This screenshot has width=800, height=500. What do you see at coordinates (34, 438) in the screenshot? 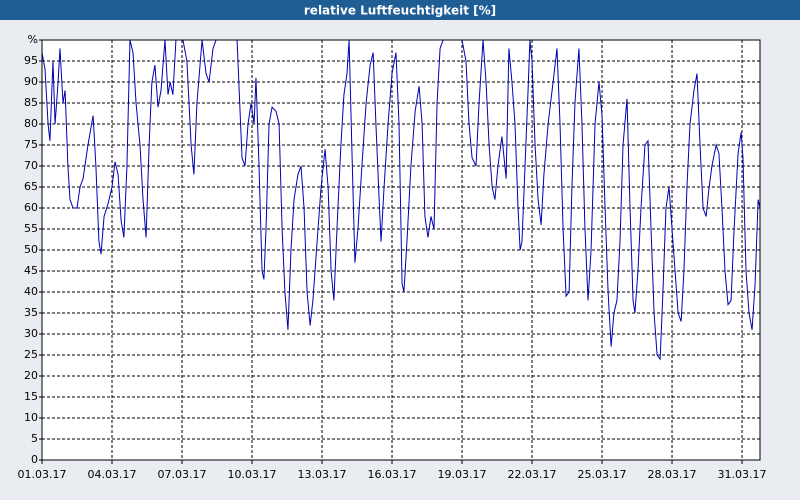
I see `y-tick-label: 5` at bounding box center [34, 438].